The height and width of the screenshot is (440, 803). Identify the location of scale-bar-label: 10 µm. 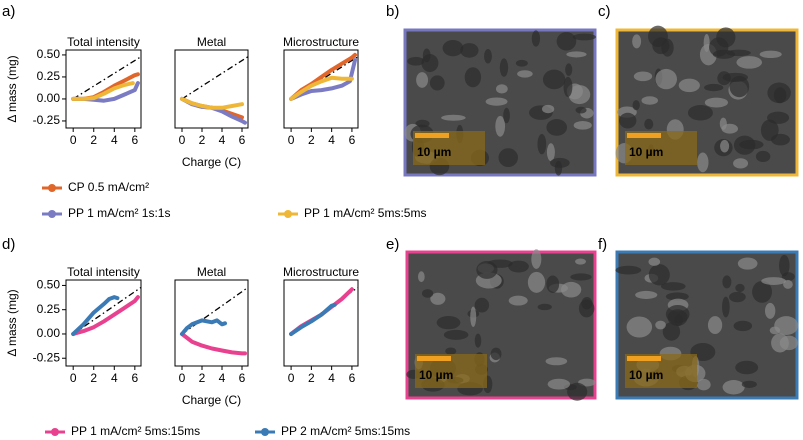
(434, 152).